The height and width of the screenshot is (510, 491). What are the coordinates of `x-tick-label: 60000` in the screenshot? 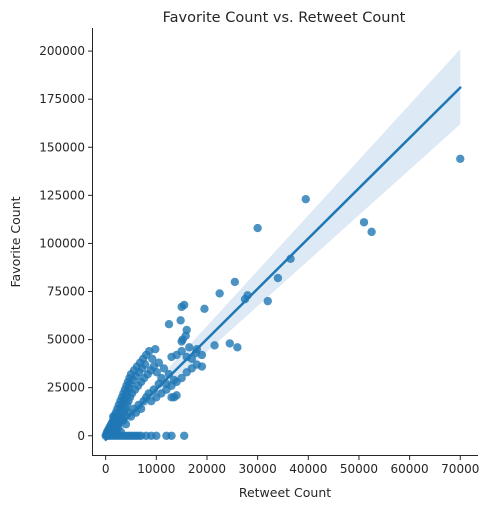 It's located at (410, 469).